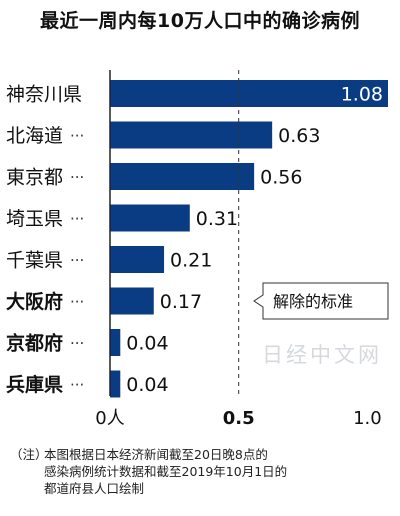 This screenshot has height=516, width=400. I want to click on category-label: 神奈川県, so click(44, 95).